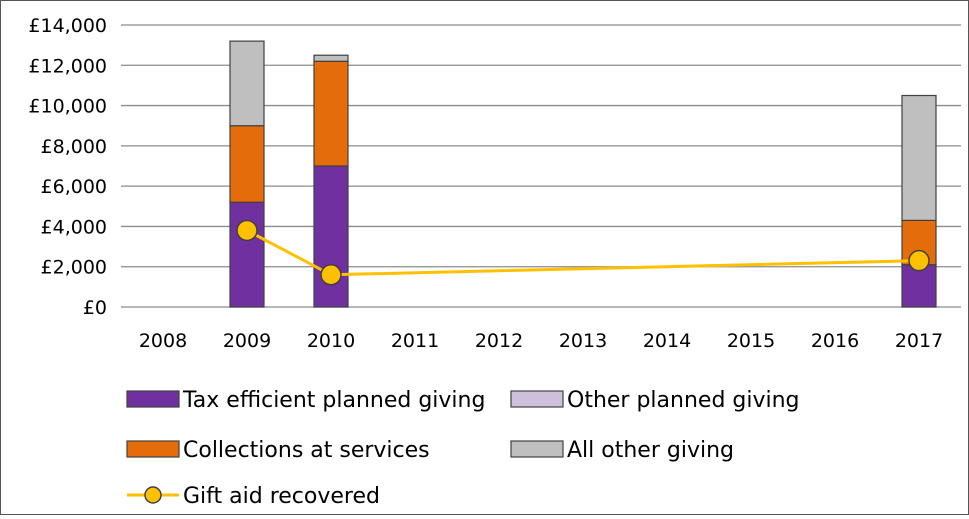 This screenshot has height=519, width=969. I want to click on y-tick-label: £10,000, so click(67, 107).